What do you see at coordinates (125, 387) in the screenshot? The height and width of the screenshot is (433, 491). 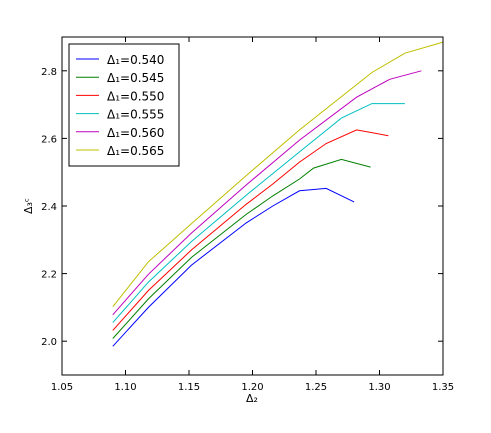 I see `x-tick-label: 1.10` at bounding box center [125, 387].